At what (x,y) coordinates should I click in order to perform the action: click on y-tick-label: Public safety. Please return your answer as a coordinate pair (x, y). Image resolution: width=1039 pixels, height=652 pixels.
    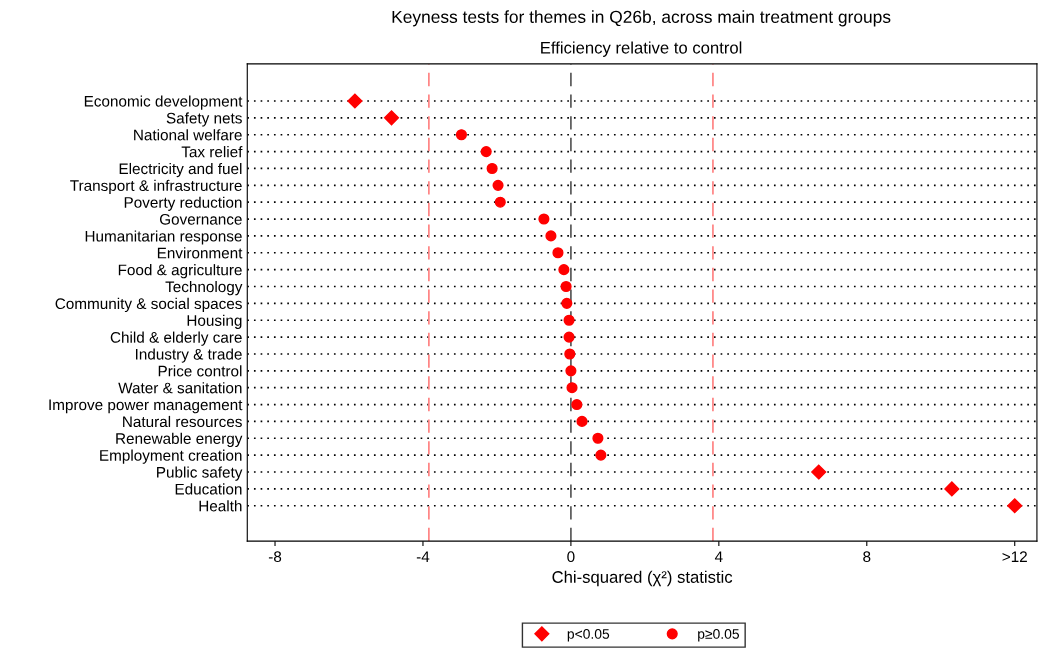
    Looking at the image, I should click on (200, 473).